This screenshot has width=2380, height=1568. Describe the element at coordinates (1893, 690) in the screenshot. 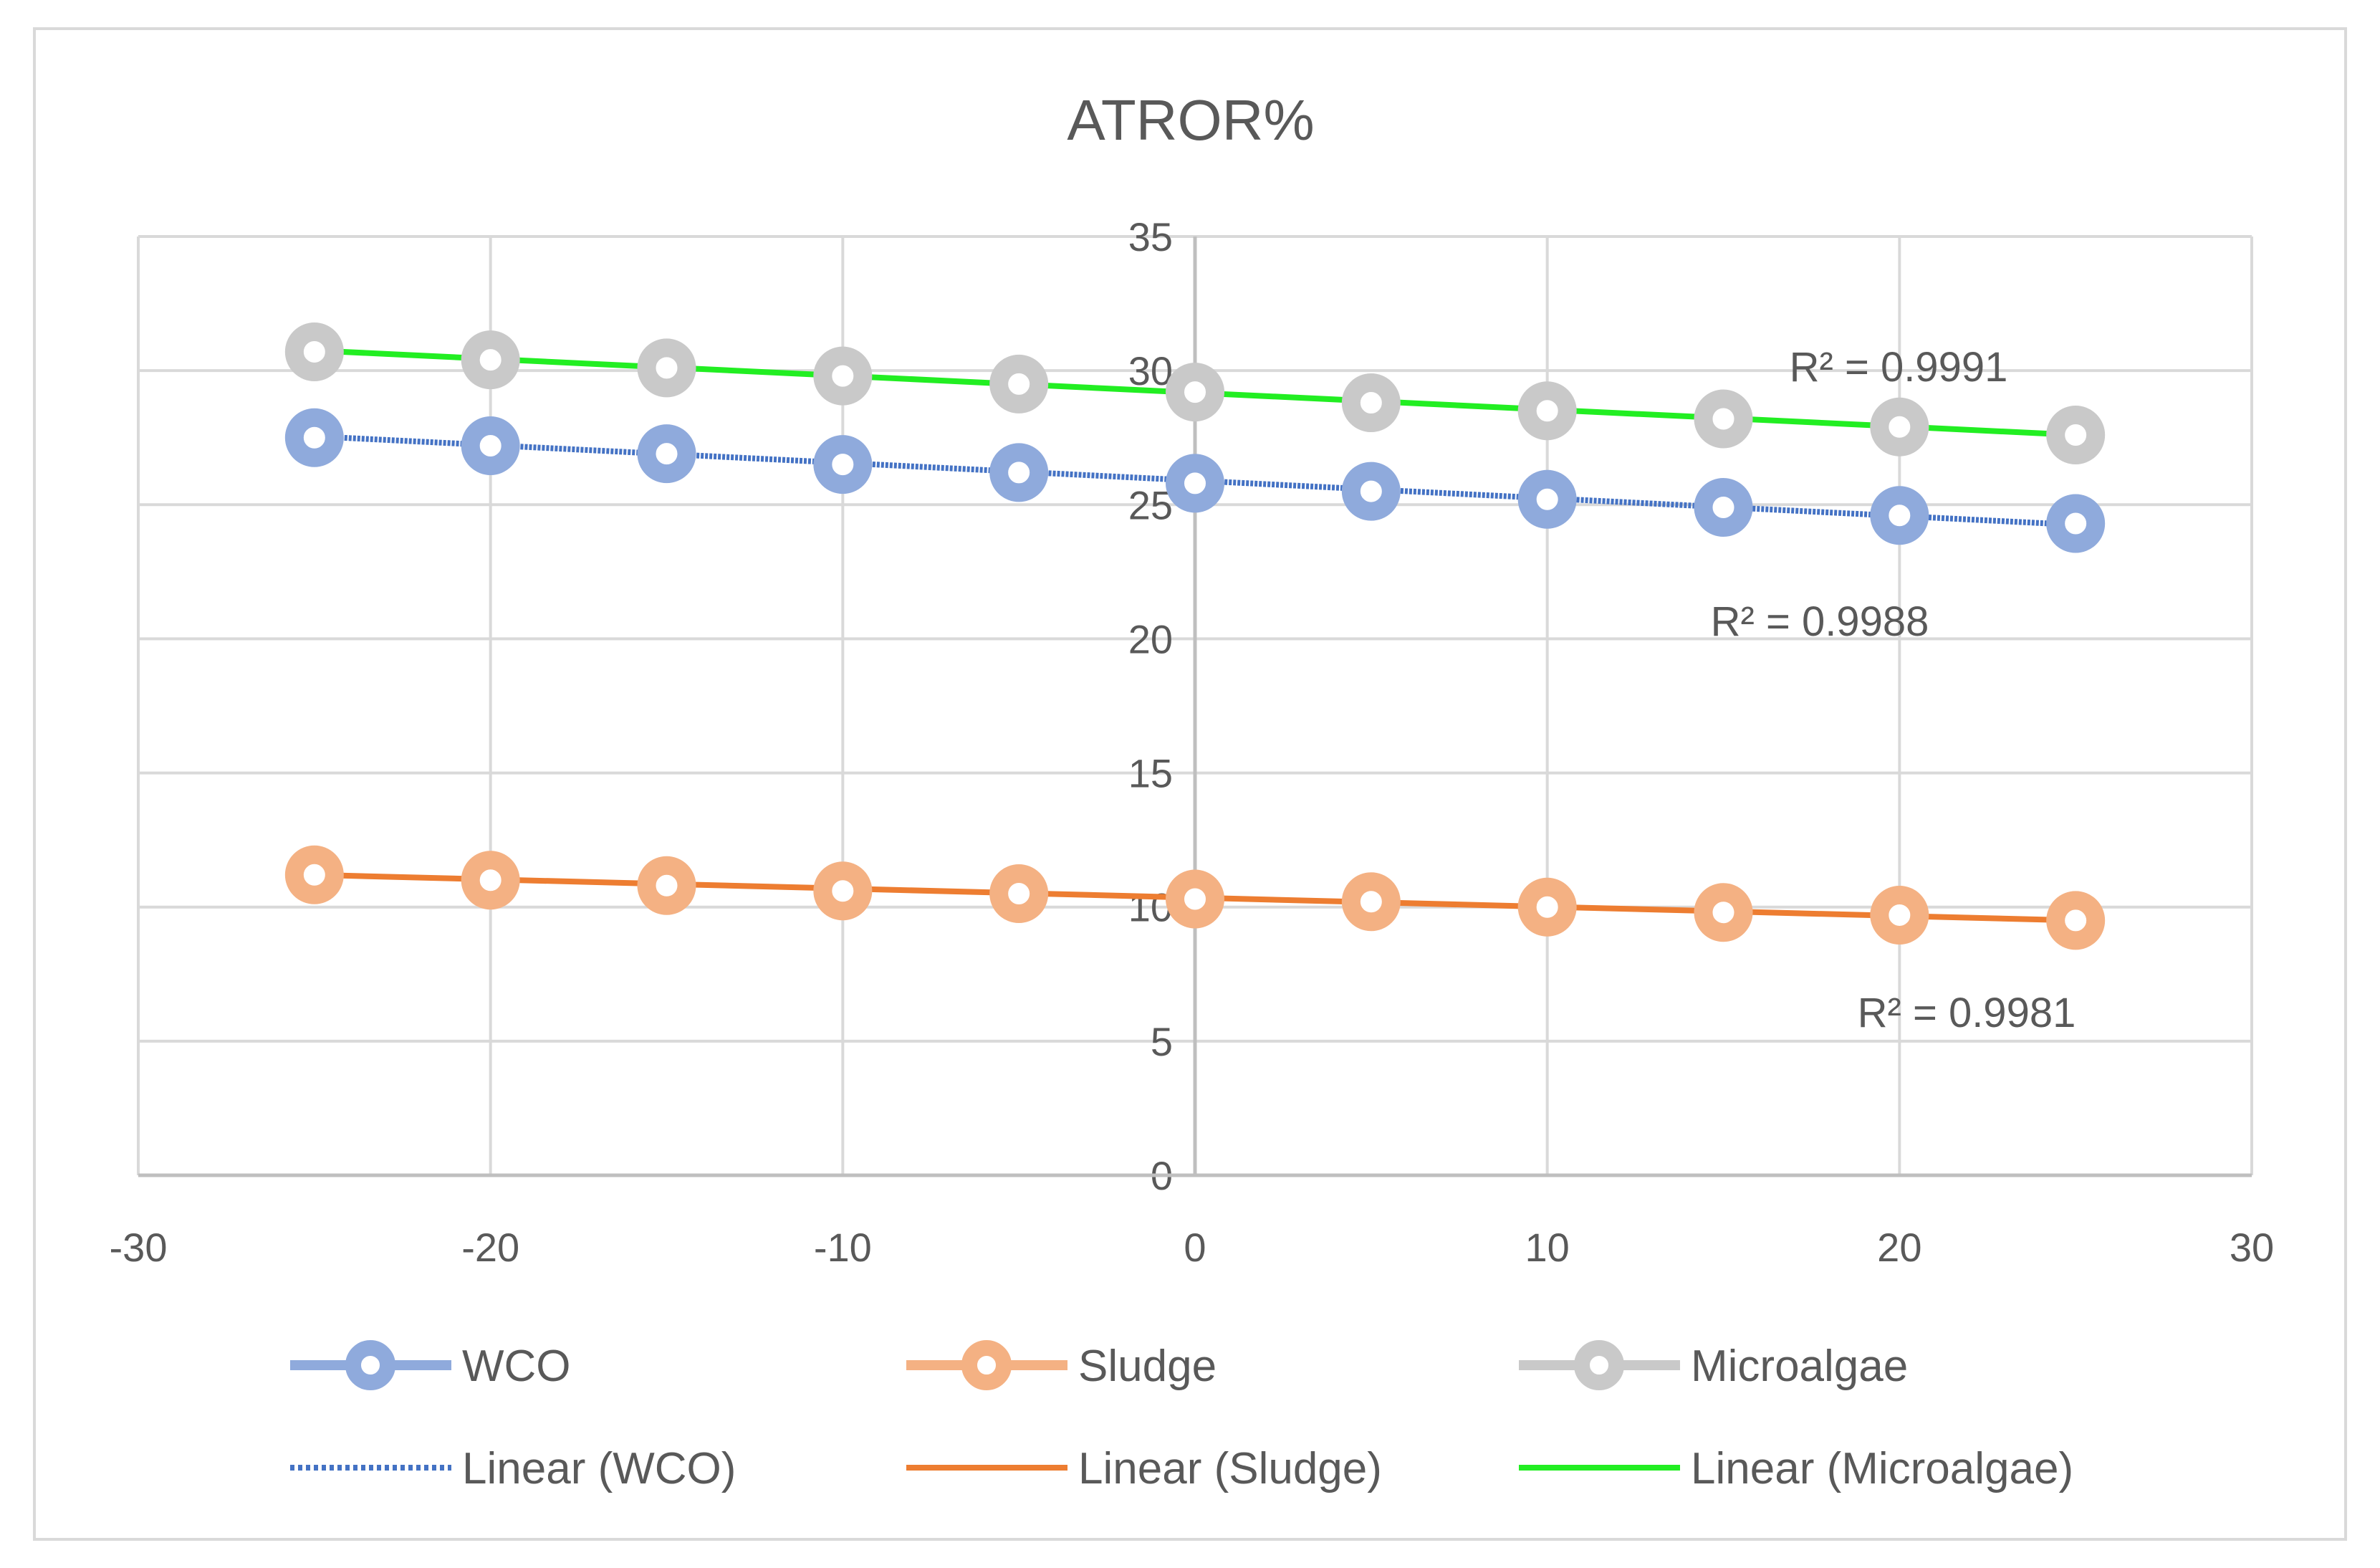

I see `r-squared-labels: R² = 0.9988 R² = 0.9981 R² = 0.9991` at that location.